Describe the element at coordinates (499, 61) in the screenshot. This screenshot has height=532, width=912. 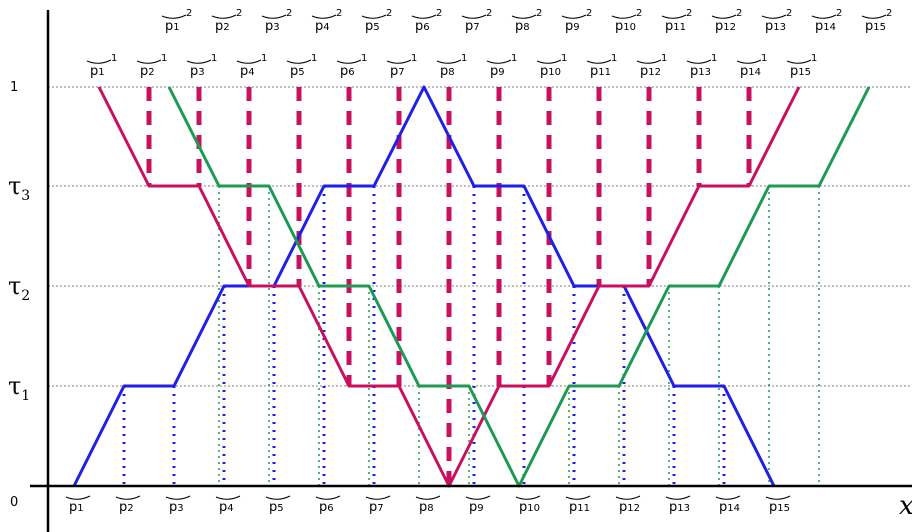
I see `top1-p9-tilde` at that location.